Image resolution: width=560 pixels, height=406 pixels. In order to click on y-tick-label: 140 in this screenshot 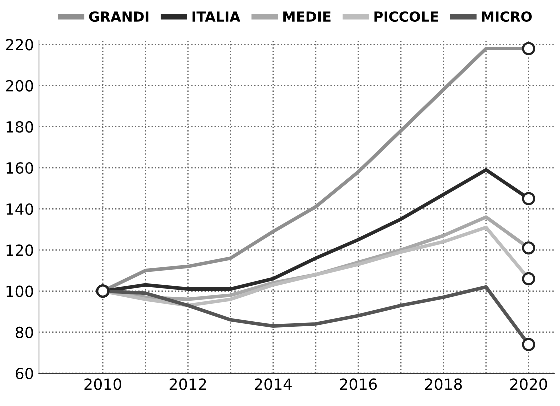, I will do `click(20, 210)`.